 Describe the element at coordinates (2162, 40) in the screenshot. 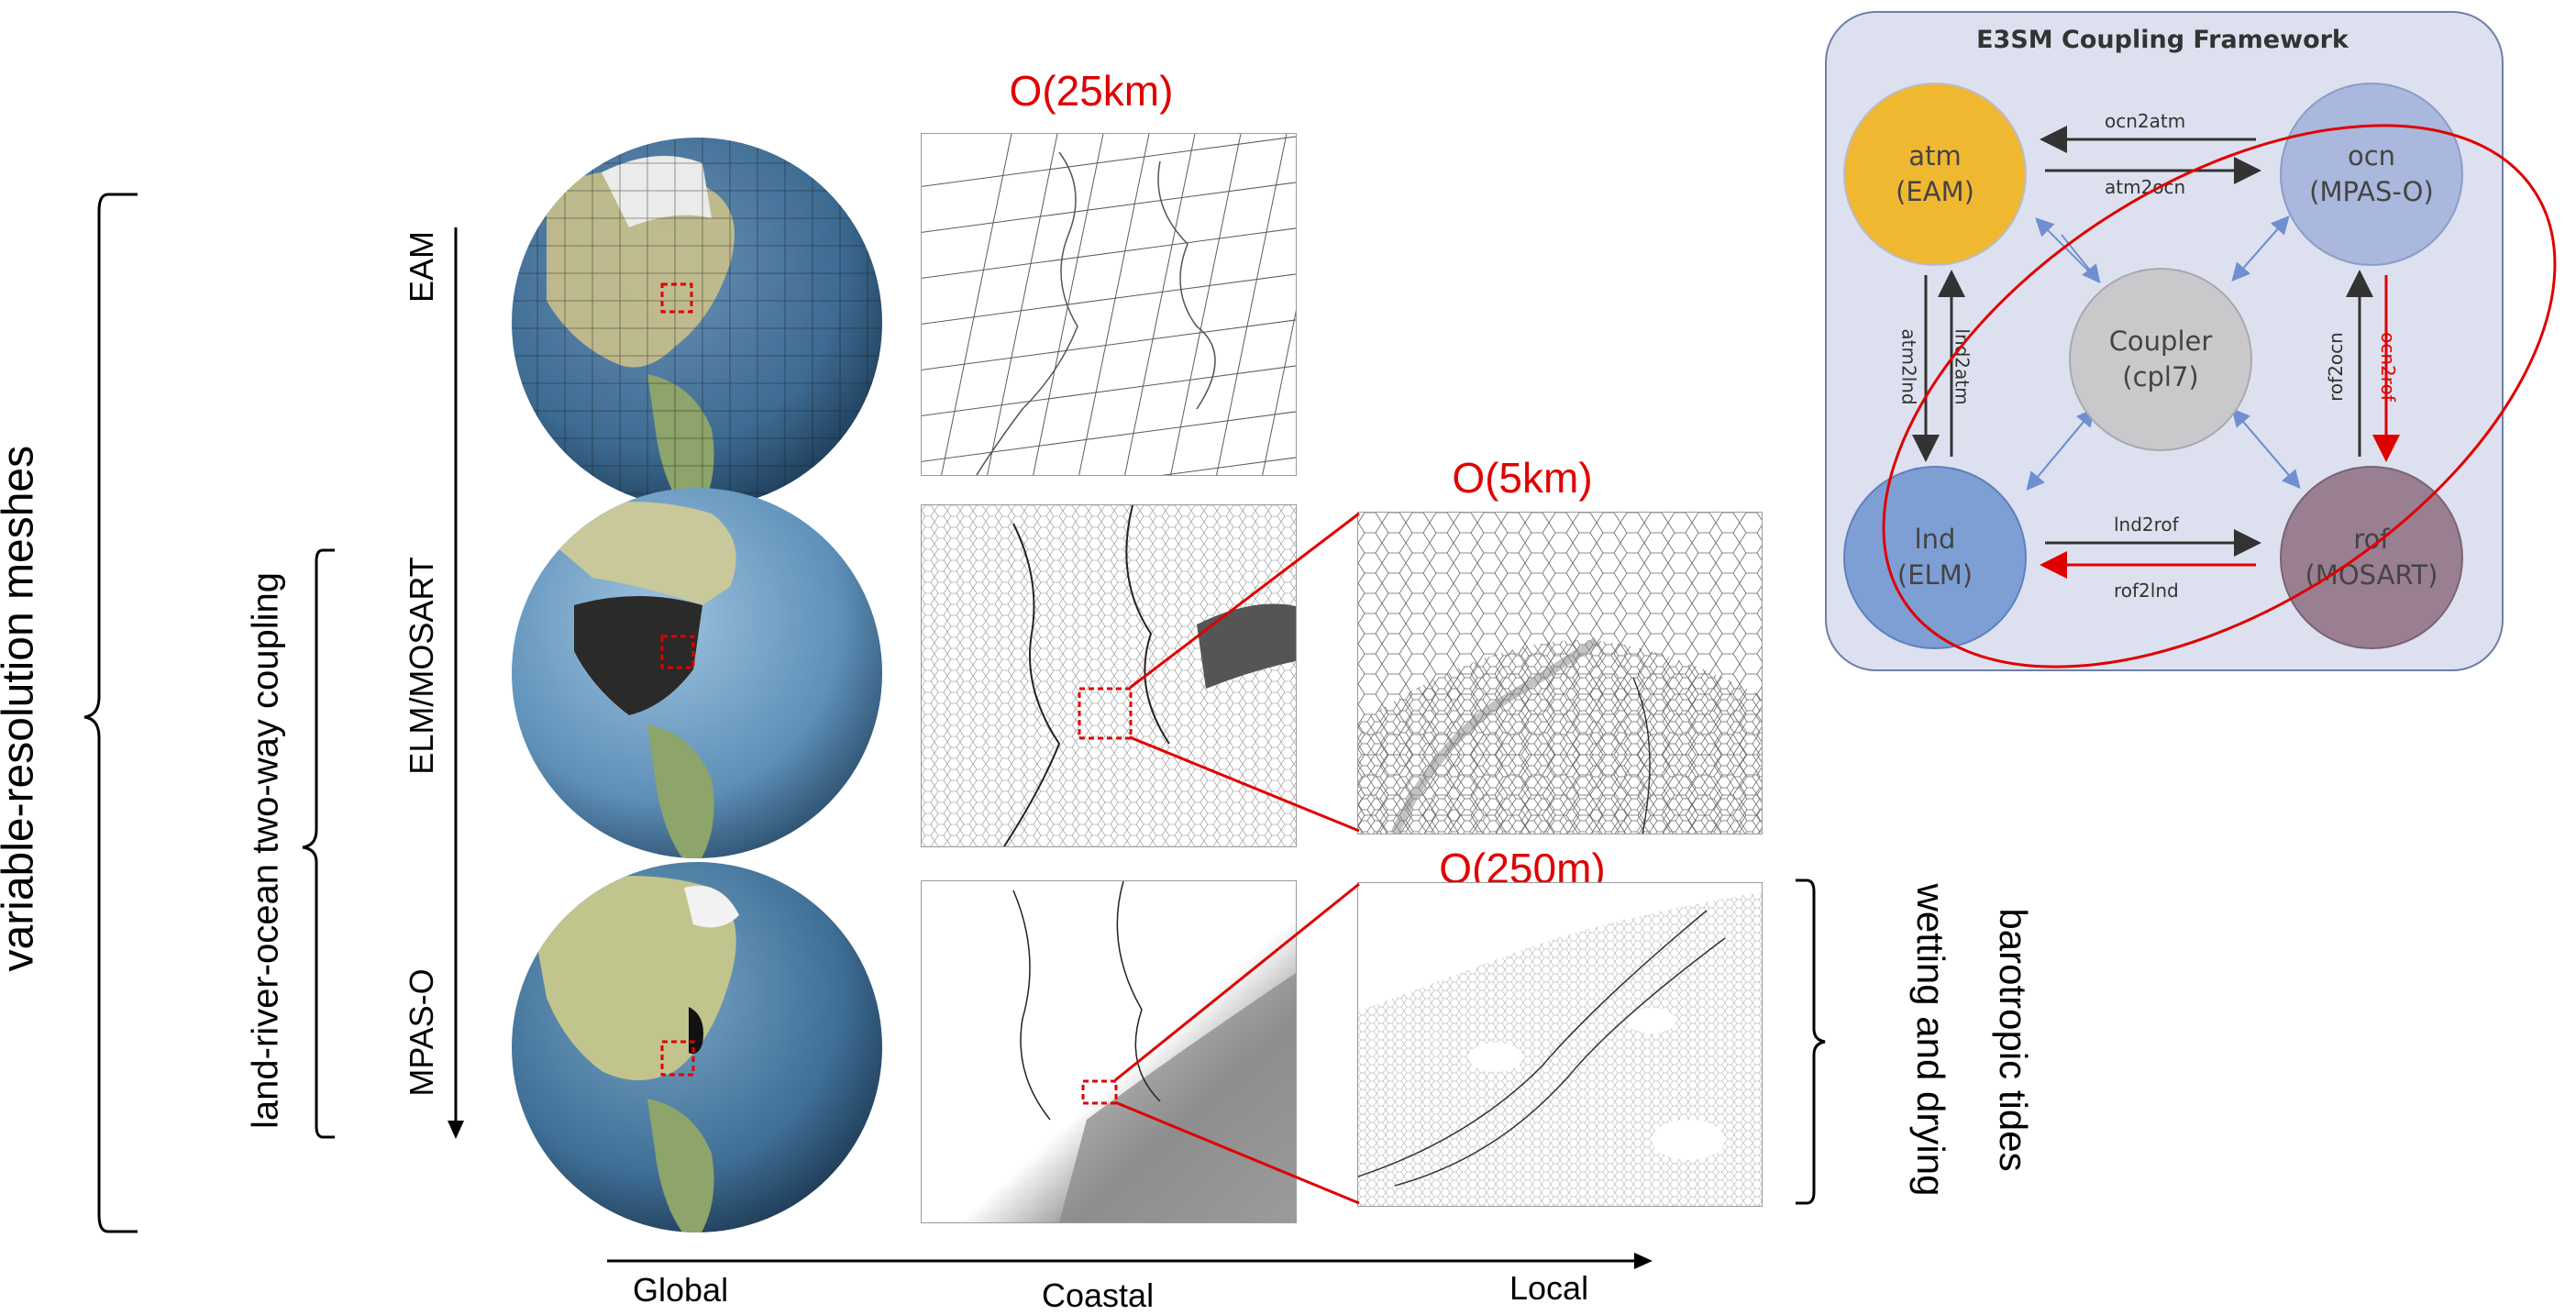

I see `framework-title: E3SM Coupling Framework` at that location.